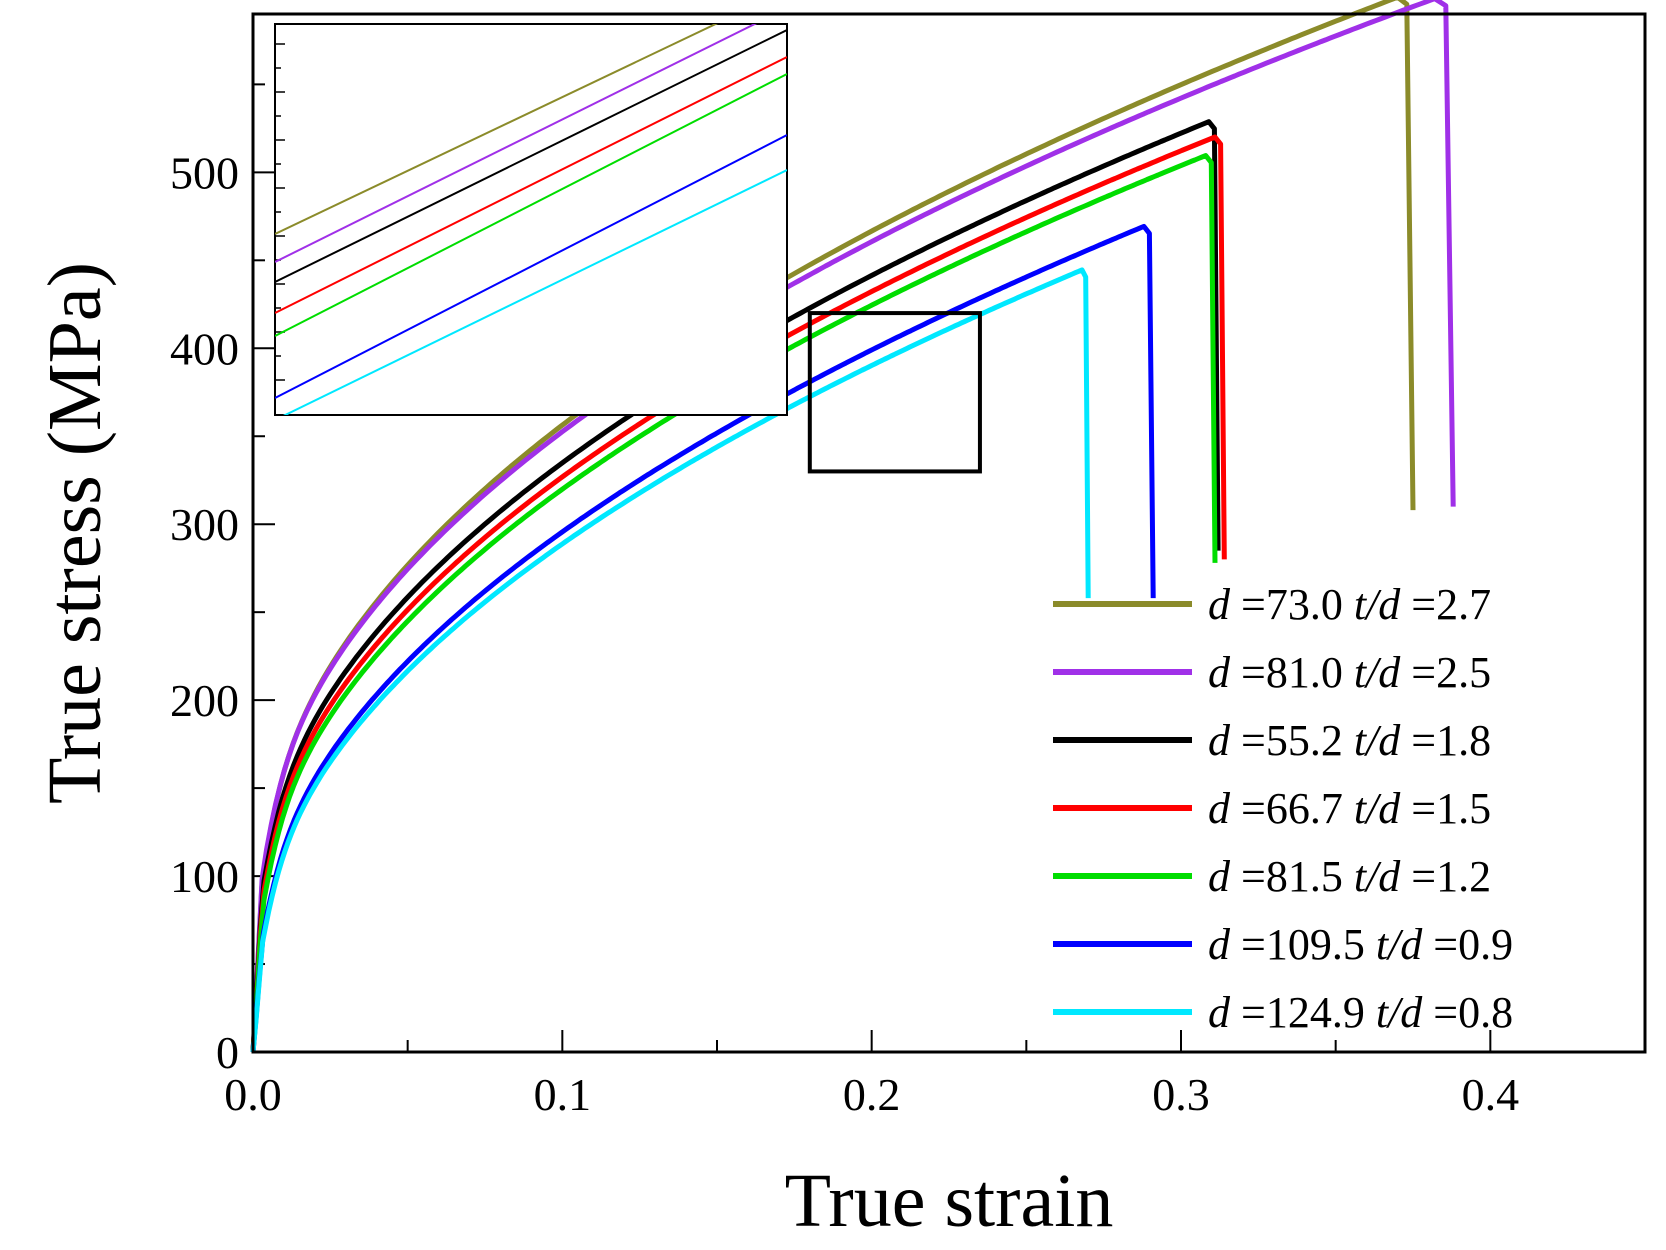  I want to click on y-axis-title: True stress (MPa), so click(75, 533).